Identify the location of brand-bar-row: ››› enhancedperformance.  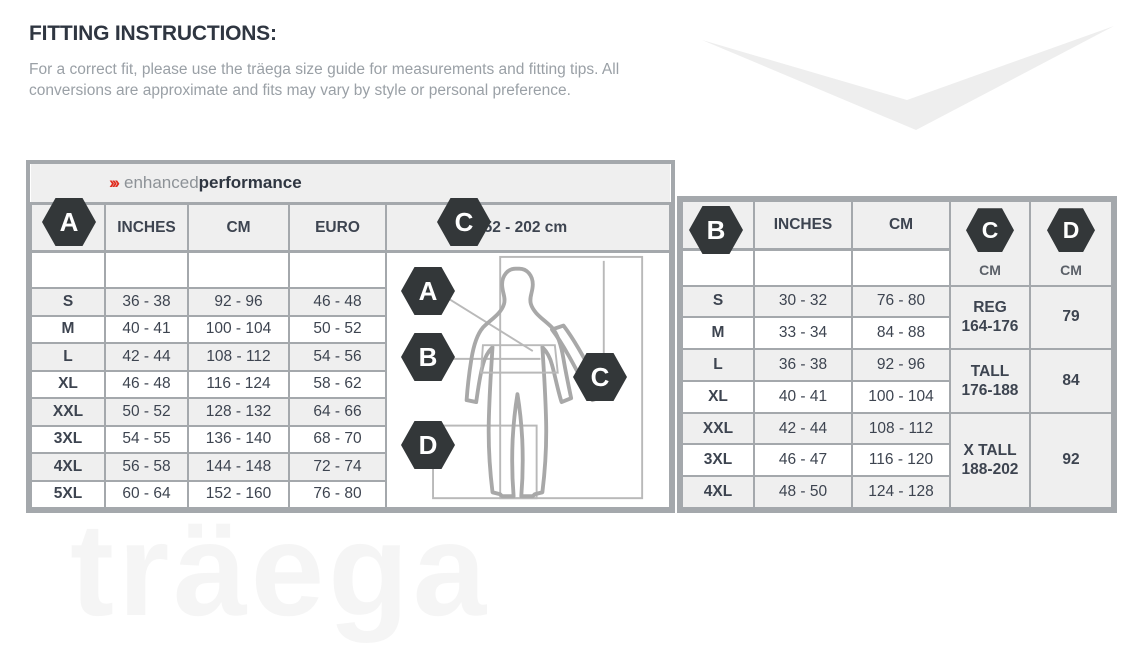
(350, 184).